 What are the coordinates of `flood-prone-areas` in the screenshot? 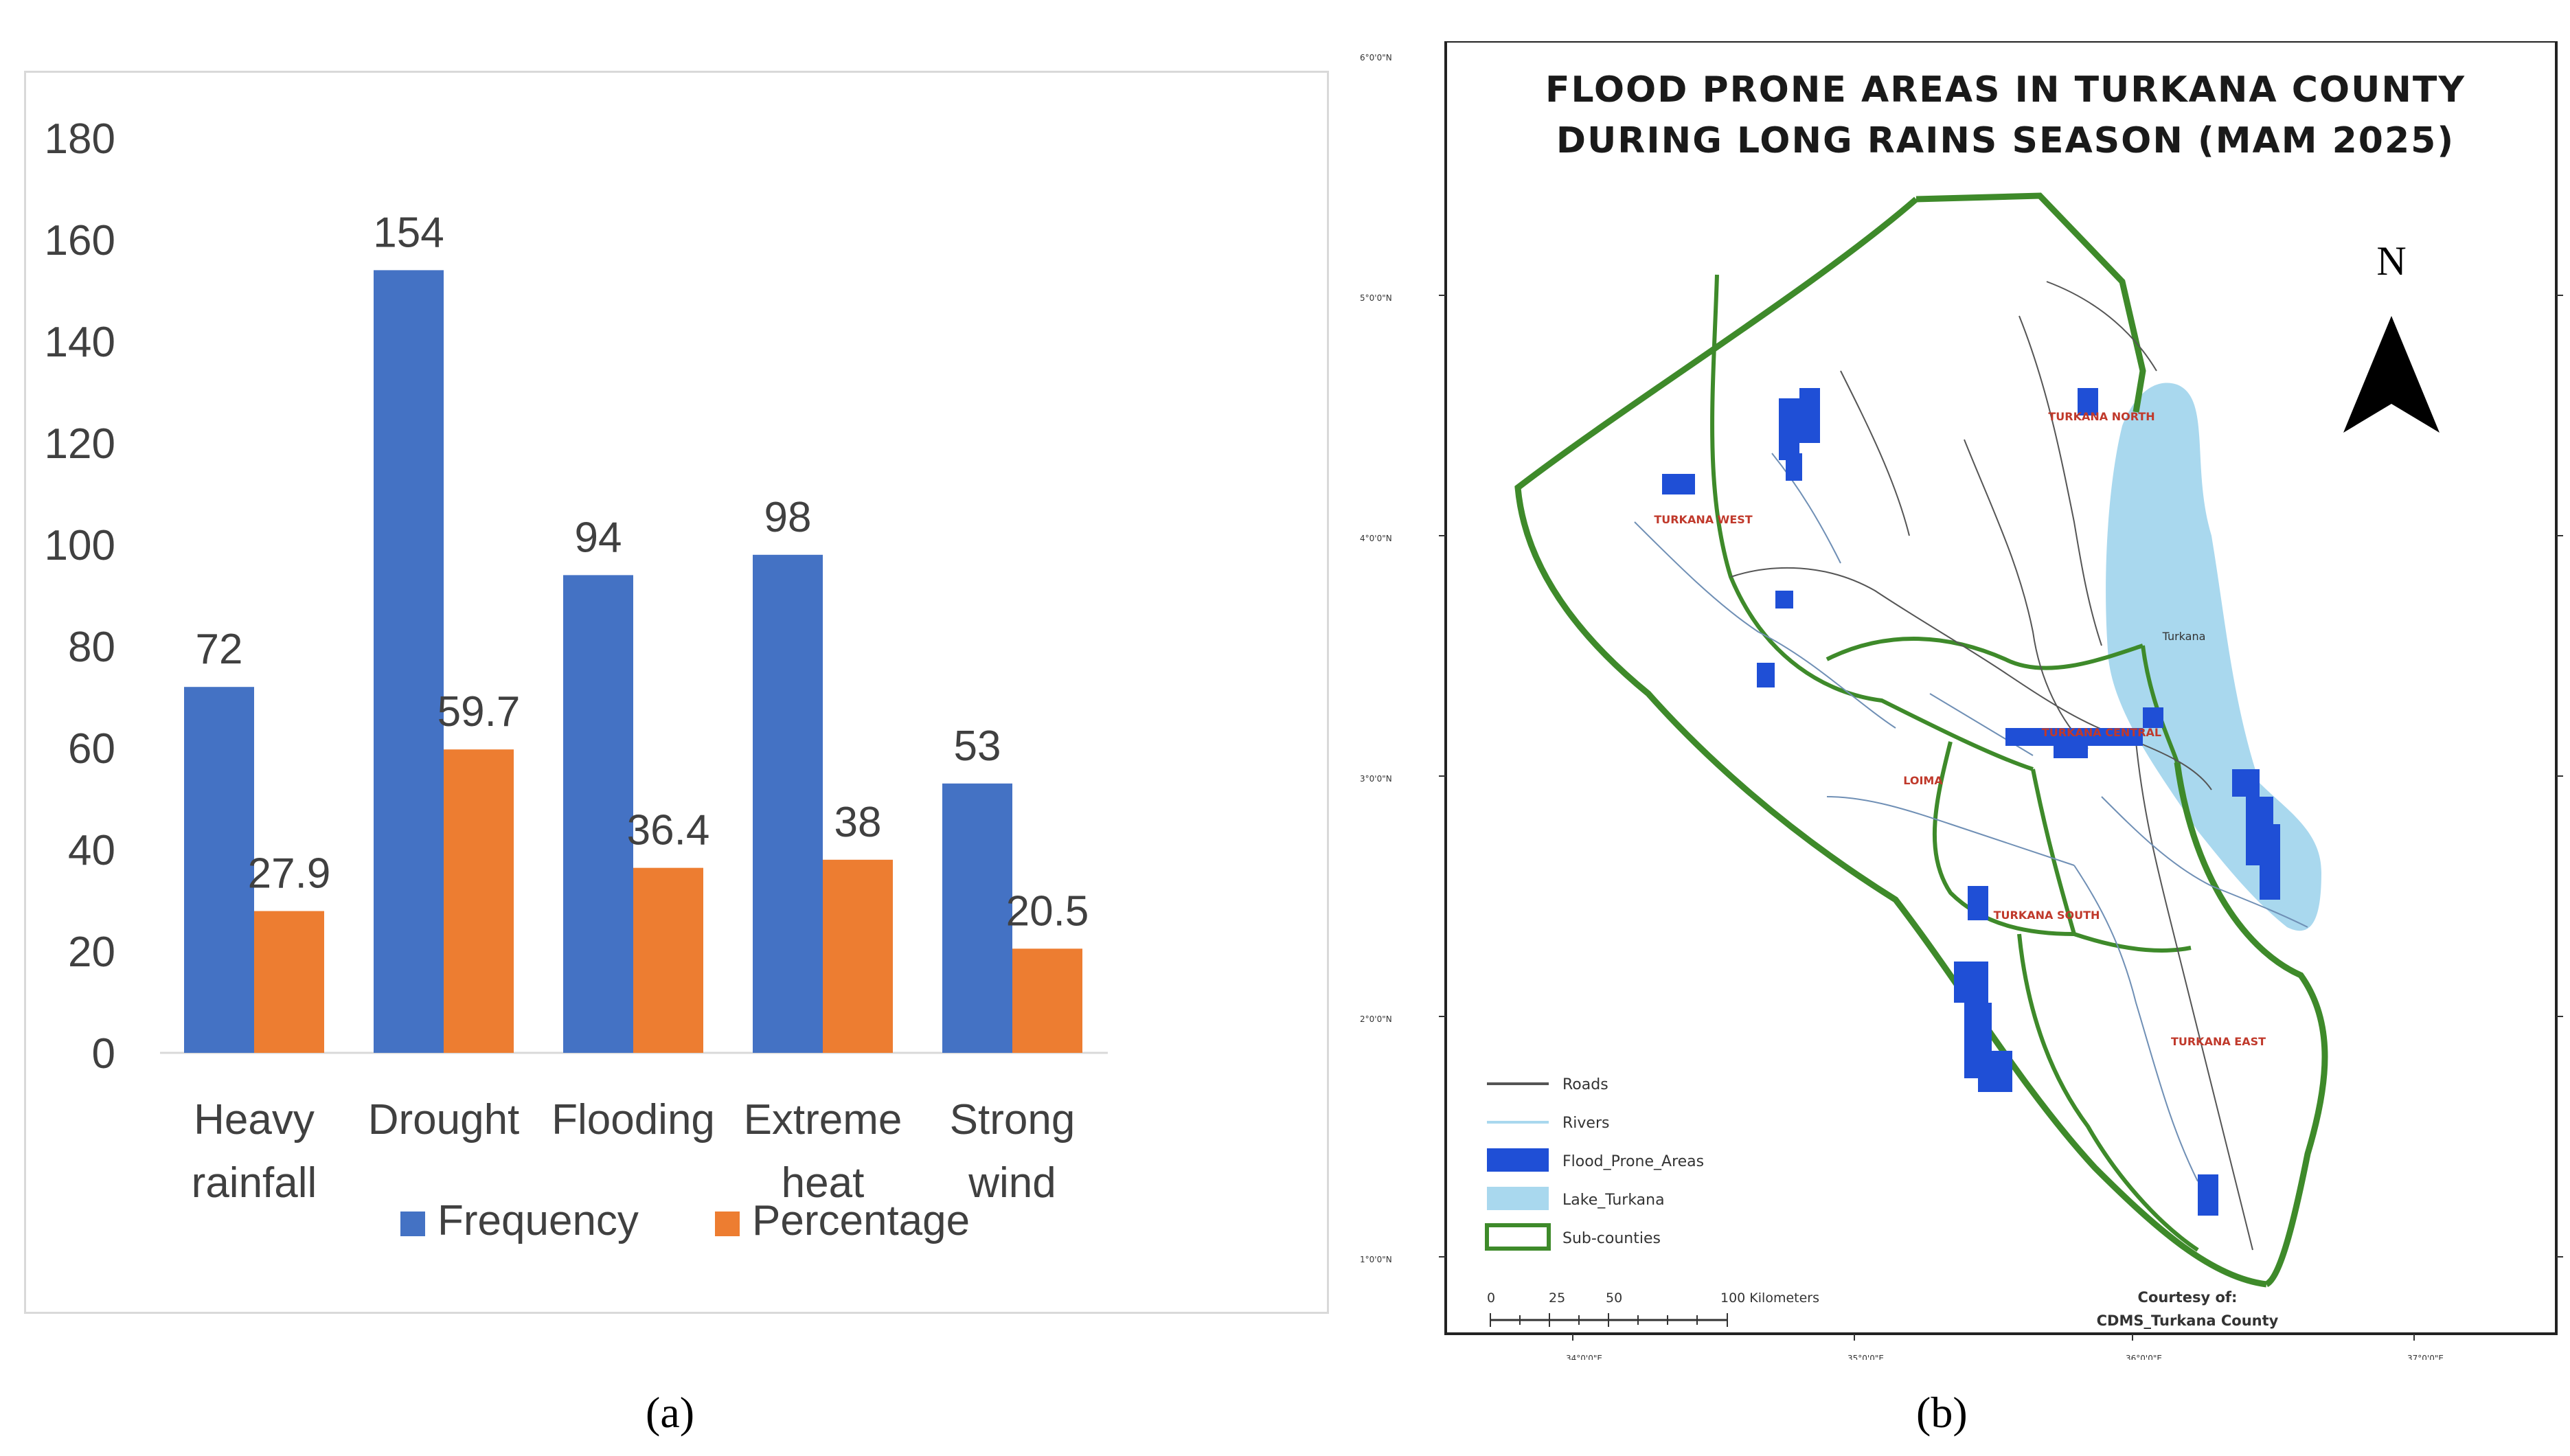 It's located at (1971, 802).